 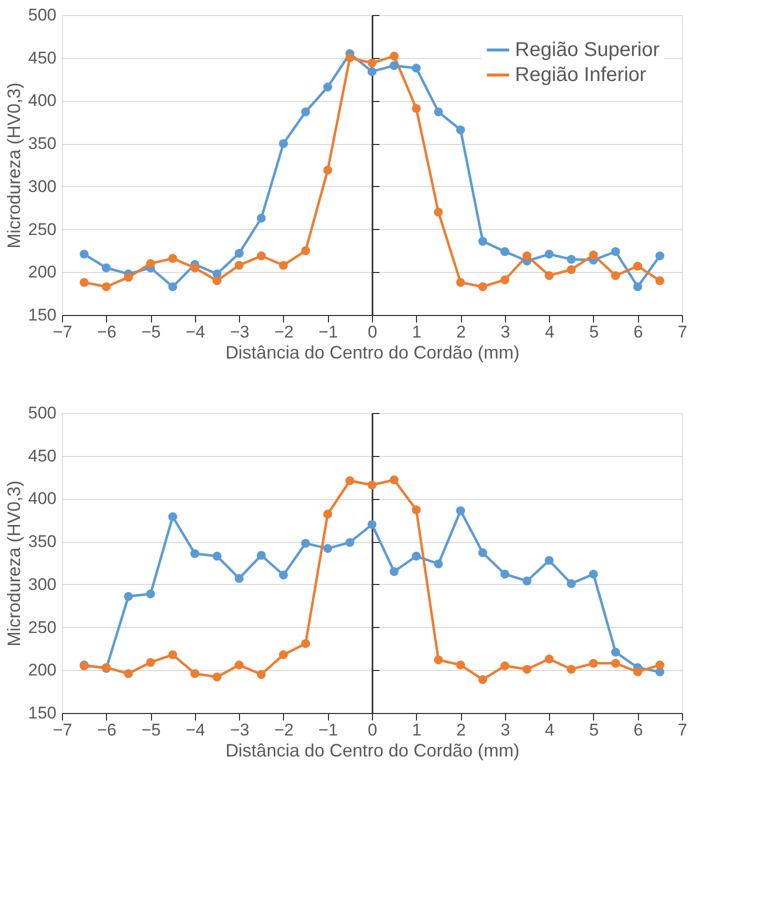 I want to click on legend-label: Região Superior, so click(x=587, y=50).